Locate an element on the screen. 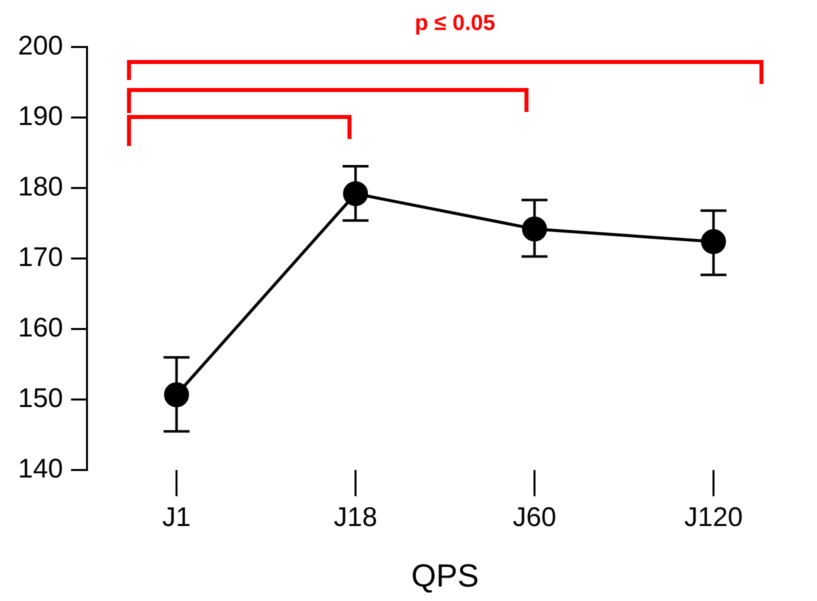 This screenshot has height=601, width=817. x-axis-title: QPS is located at coordinates (445, 576).